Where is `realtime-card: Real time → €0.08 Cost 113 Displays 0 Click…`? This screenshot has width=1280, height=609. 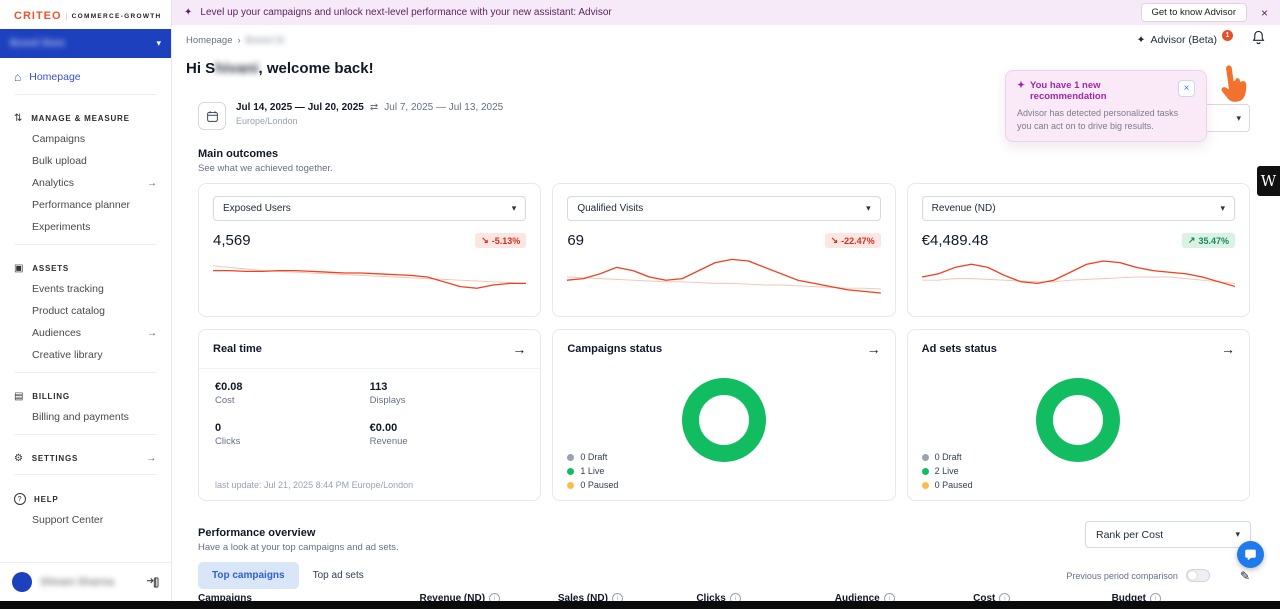
realtime-card: Real time → €0.08 Cost 113 Displays 0 Click… is located at coordinates (370, 415).